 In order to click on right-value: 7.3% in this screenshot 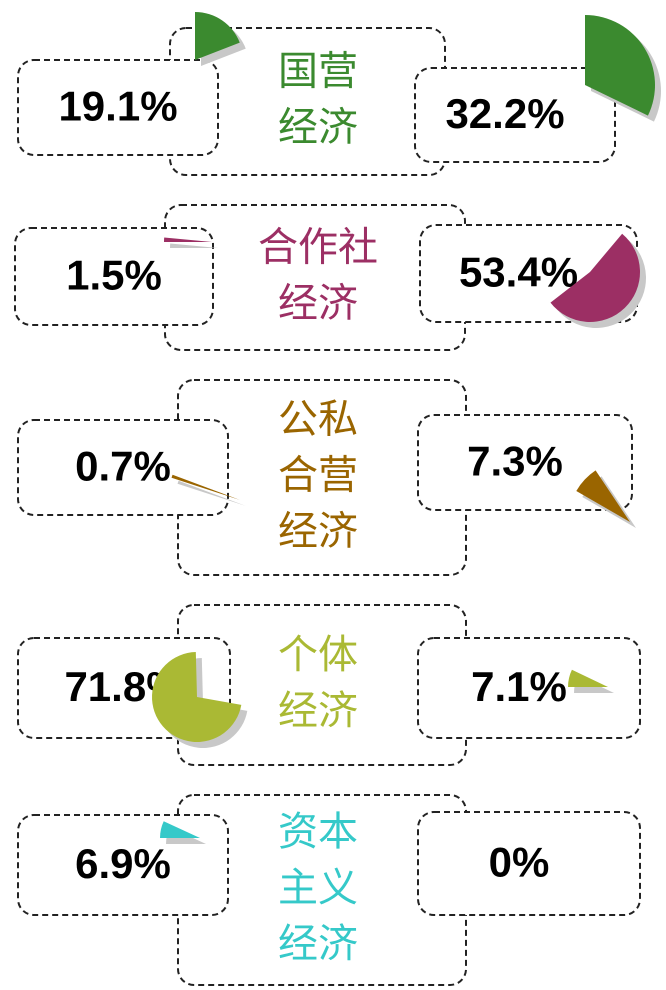, I will do `click(515, 461)`.